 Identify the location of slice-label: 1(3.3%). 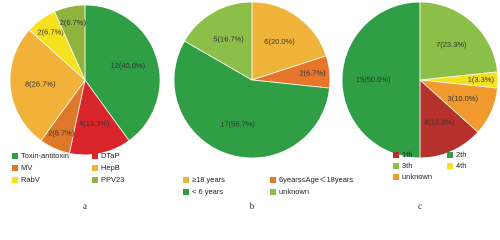
(481, 79).